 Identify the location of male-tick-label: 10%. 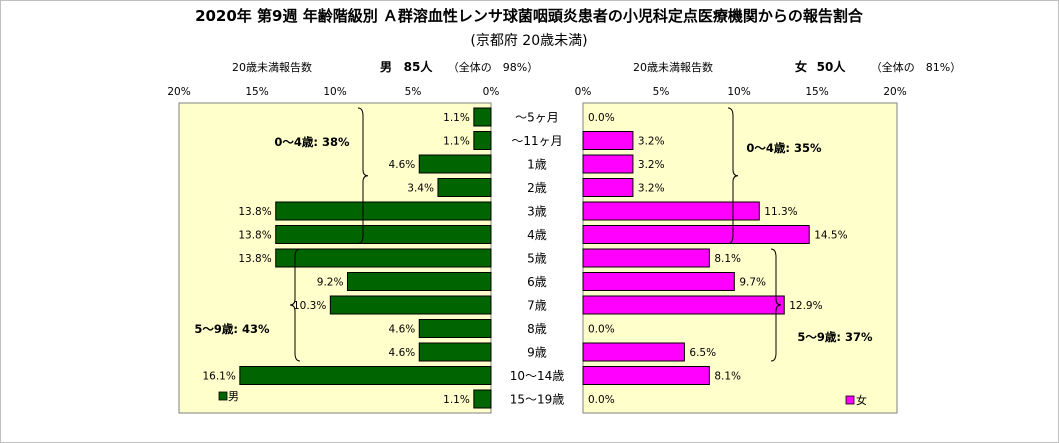
(334, 92).